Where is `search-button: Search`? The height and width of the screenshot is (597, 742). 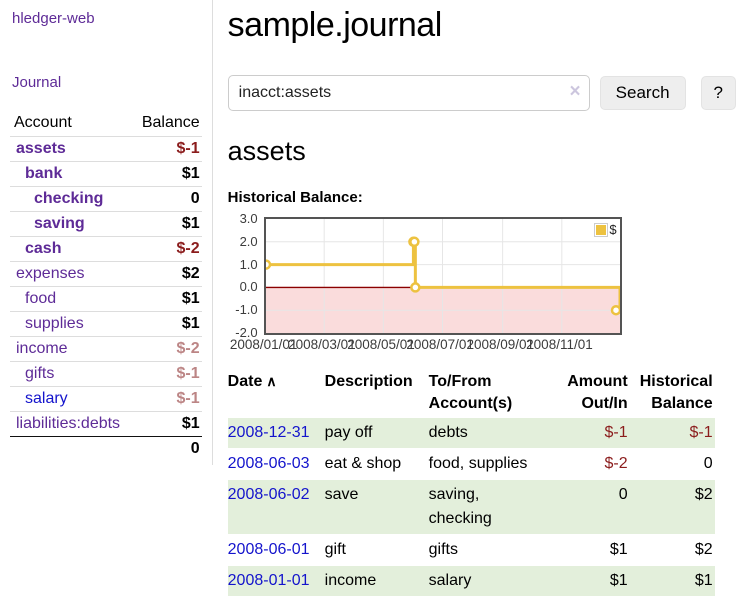
search-button: Search is located at coordinates (642, 93).